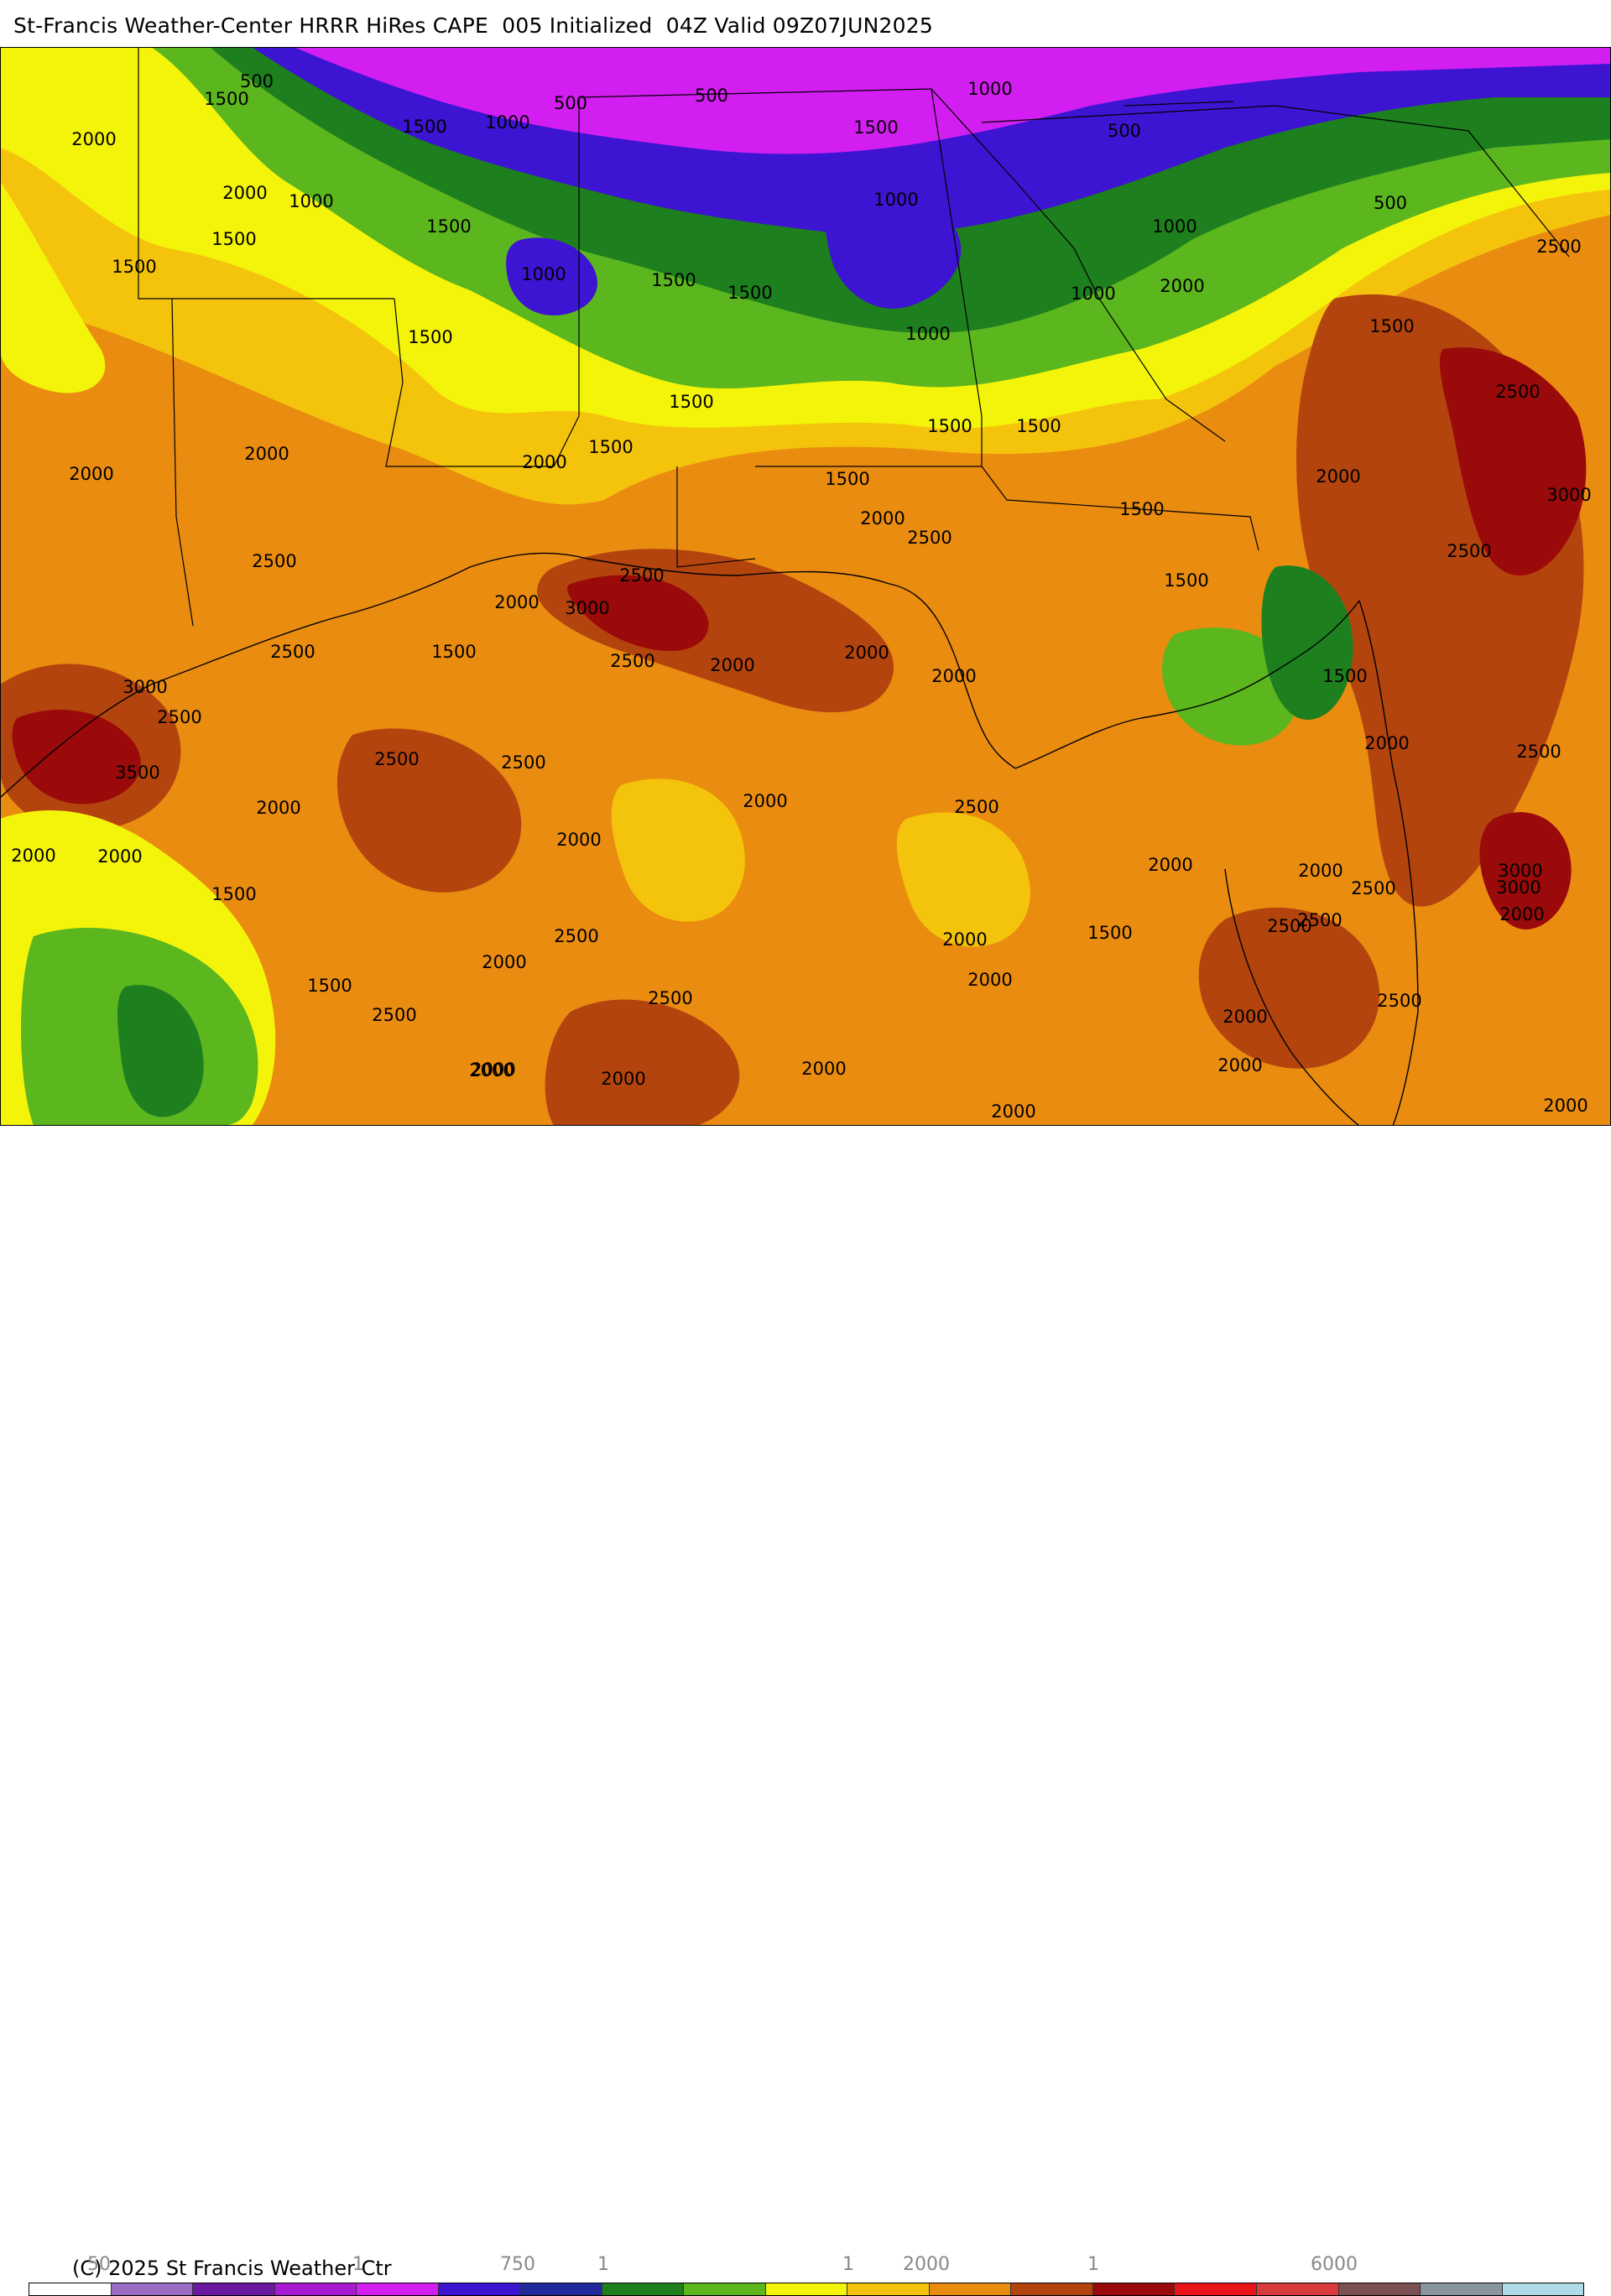  I want to click on contour-label: 3500, so click(137, 773).